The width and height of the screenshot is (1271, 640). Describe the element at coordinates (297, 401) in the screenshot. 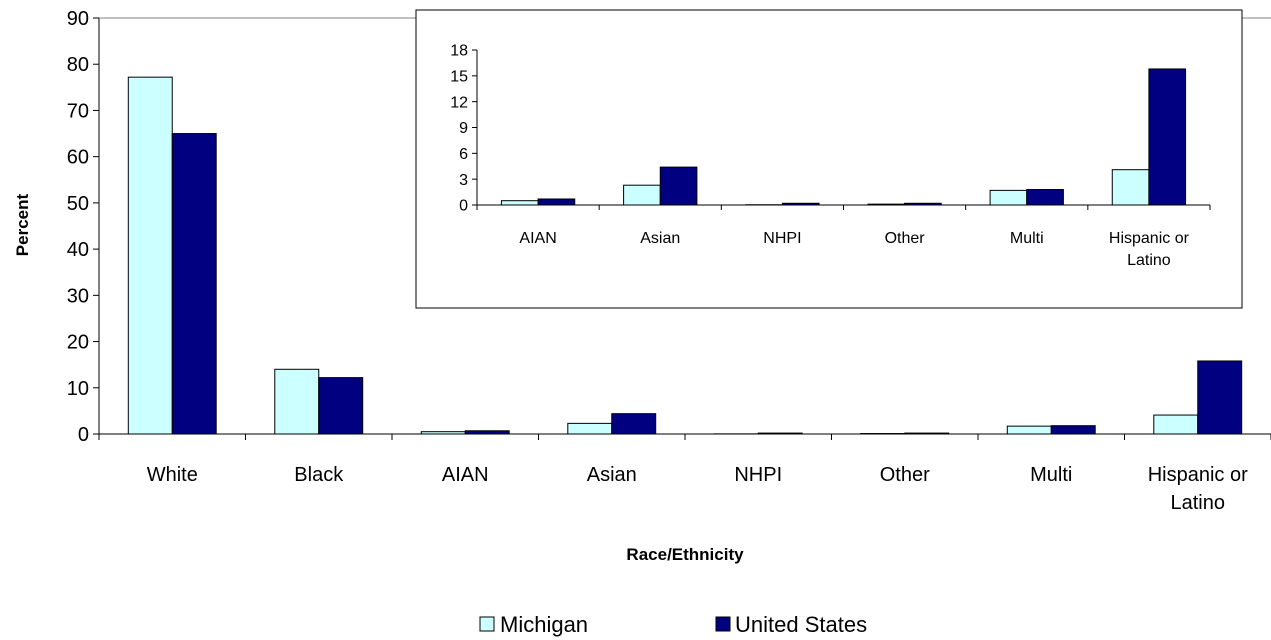

I see `main-bar-michigan-black` at that location.